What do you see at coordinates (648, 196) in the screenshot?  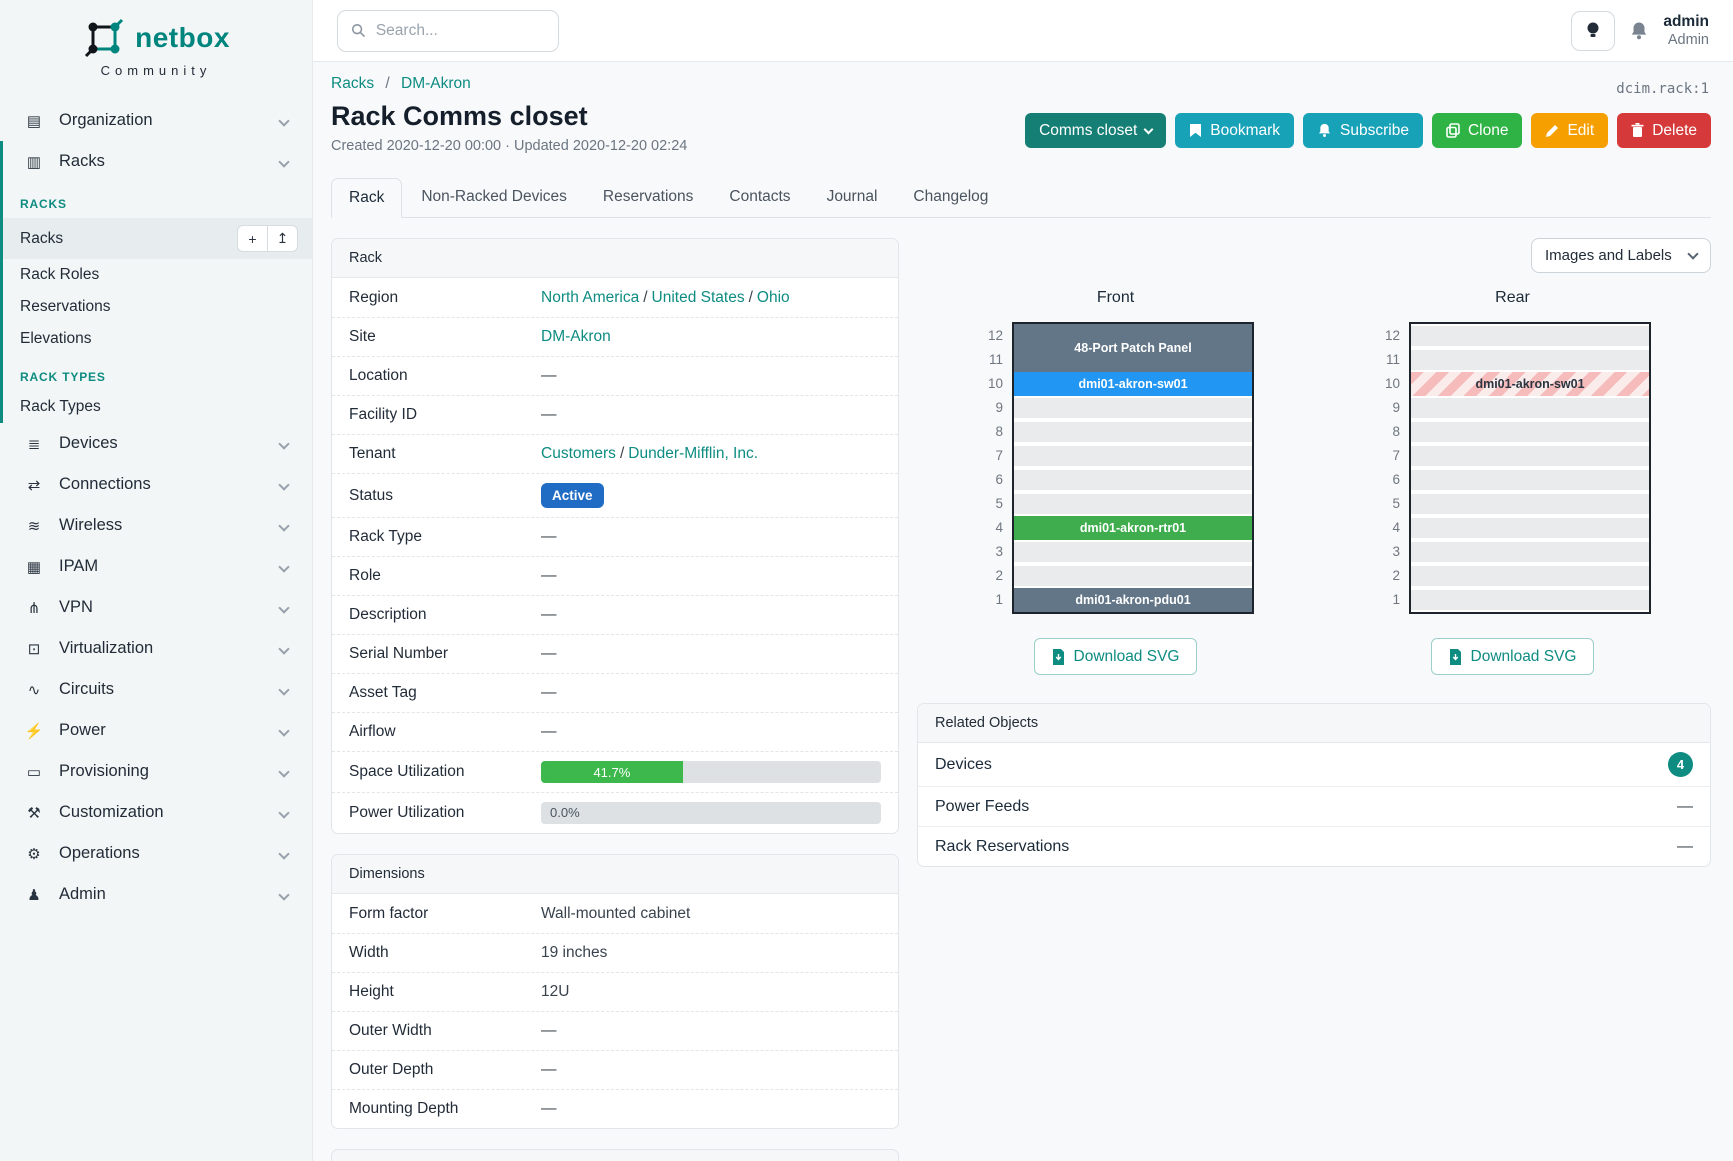 I see `tab-reservations: Reservations` at bounding box center [648, 196].